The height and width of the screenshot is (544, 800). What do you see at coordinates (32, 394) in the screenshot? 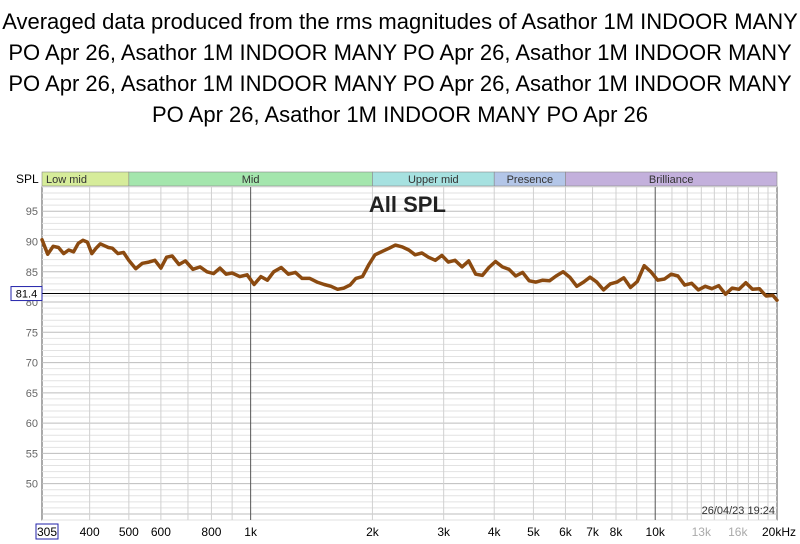
I see `y-tick-label: 65` at bounding box center [32, 394].